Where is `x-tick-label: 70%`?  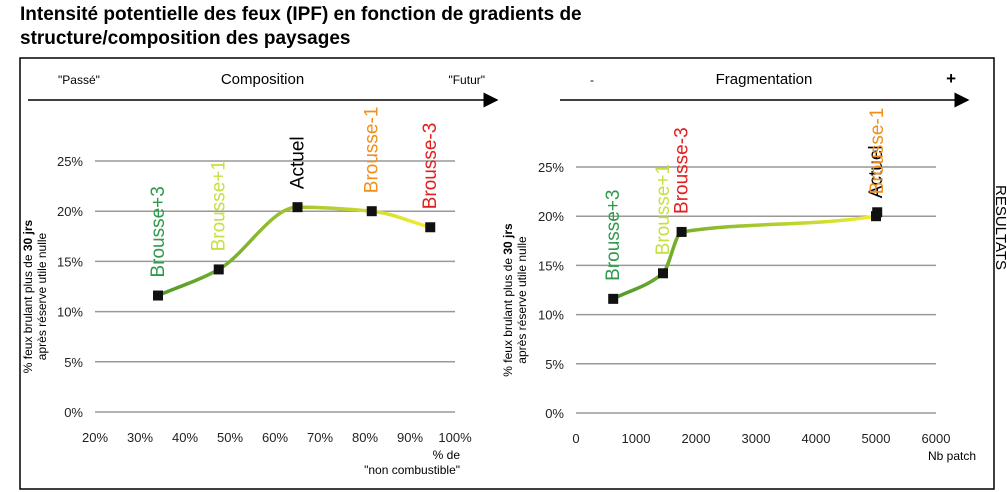 x-tick-label: 70% is located at coordinates (320, 437).